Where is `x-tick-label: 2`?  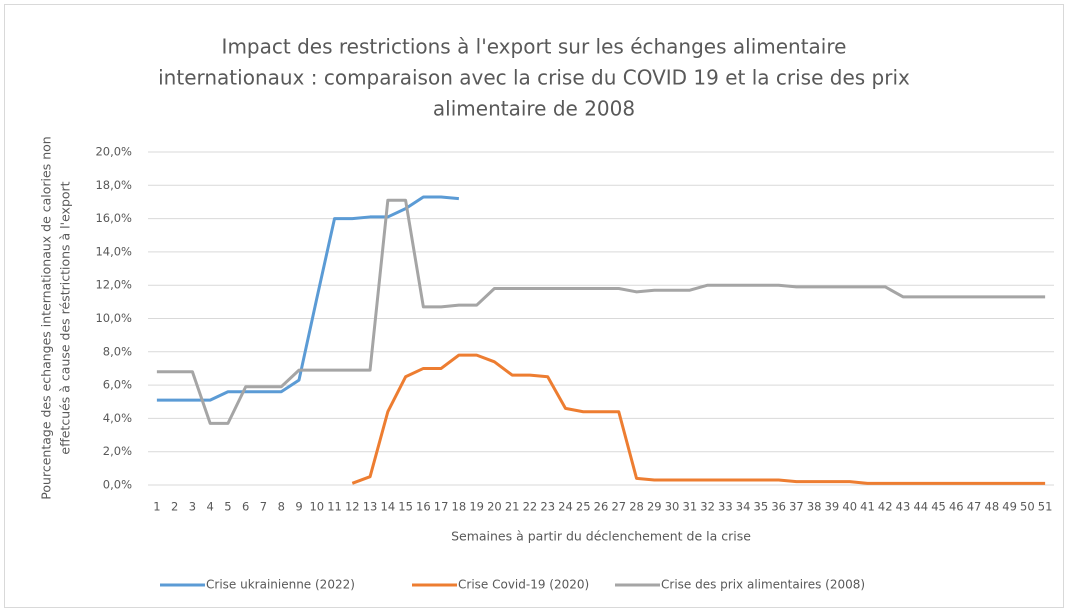 x-tick-label: 2 is located at coordinates (174, 507).